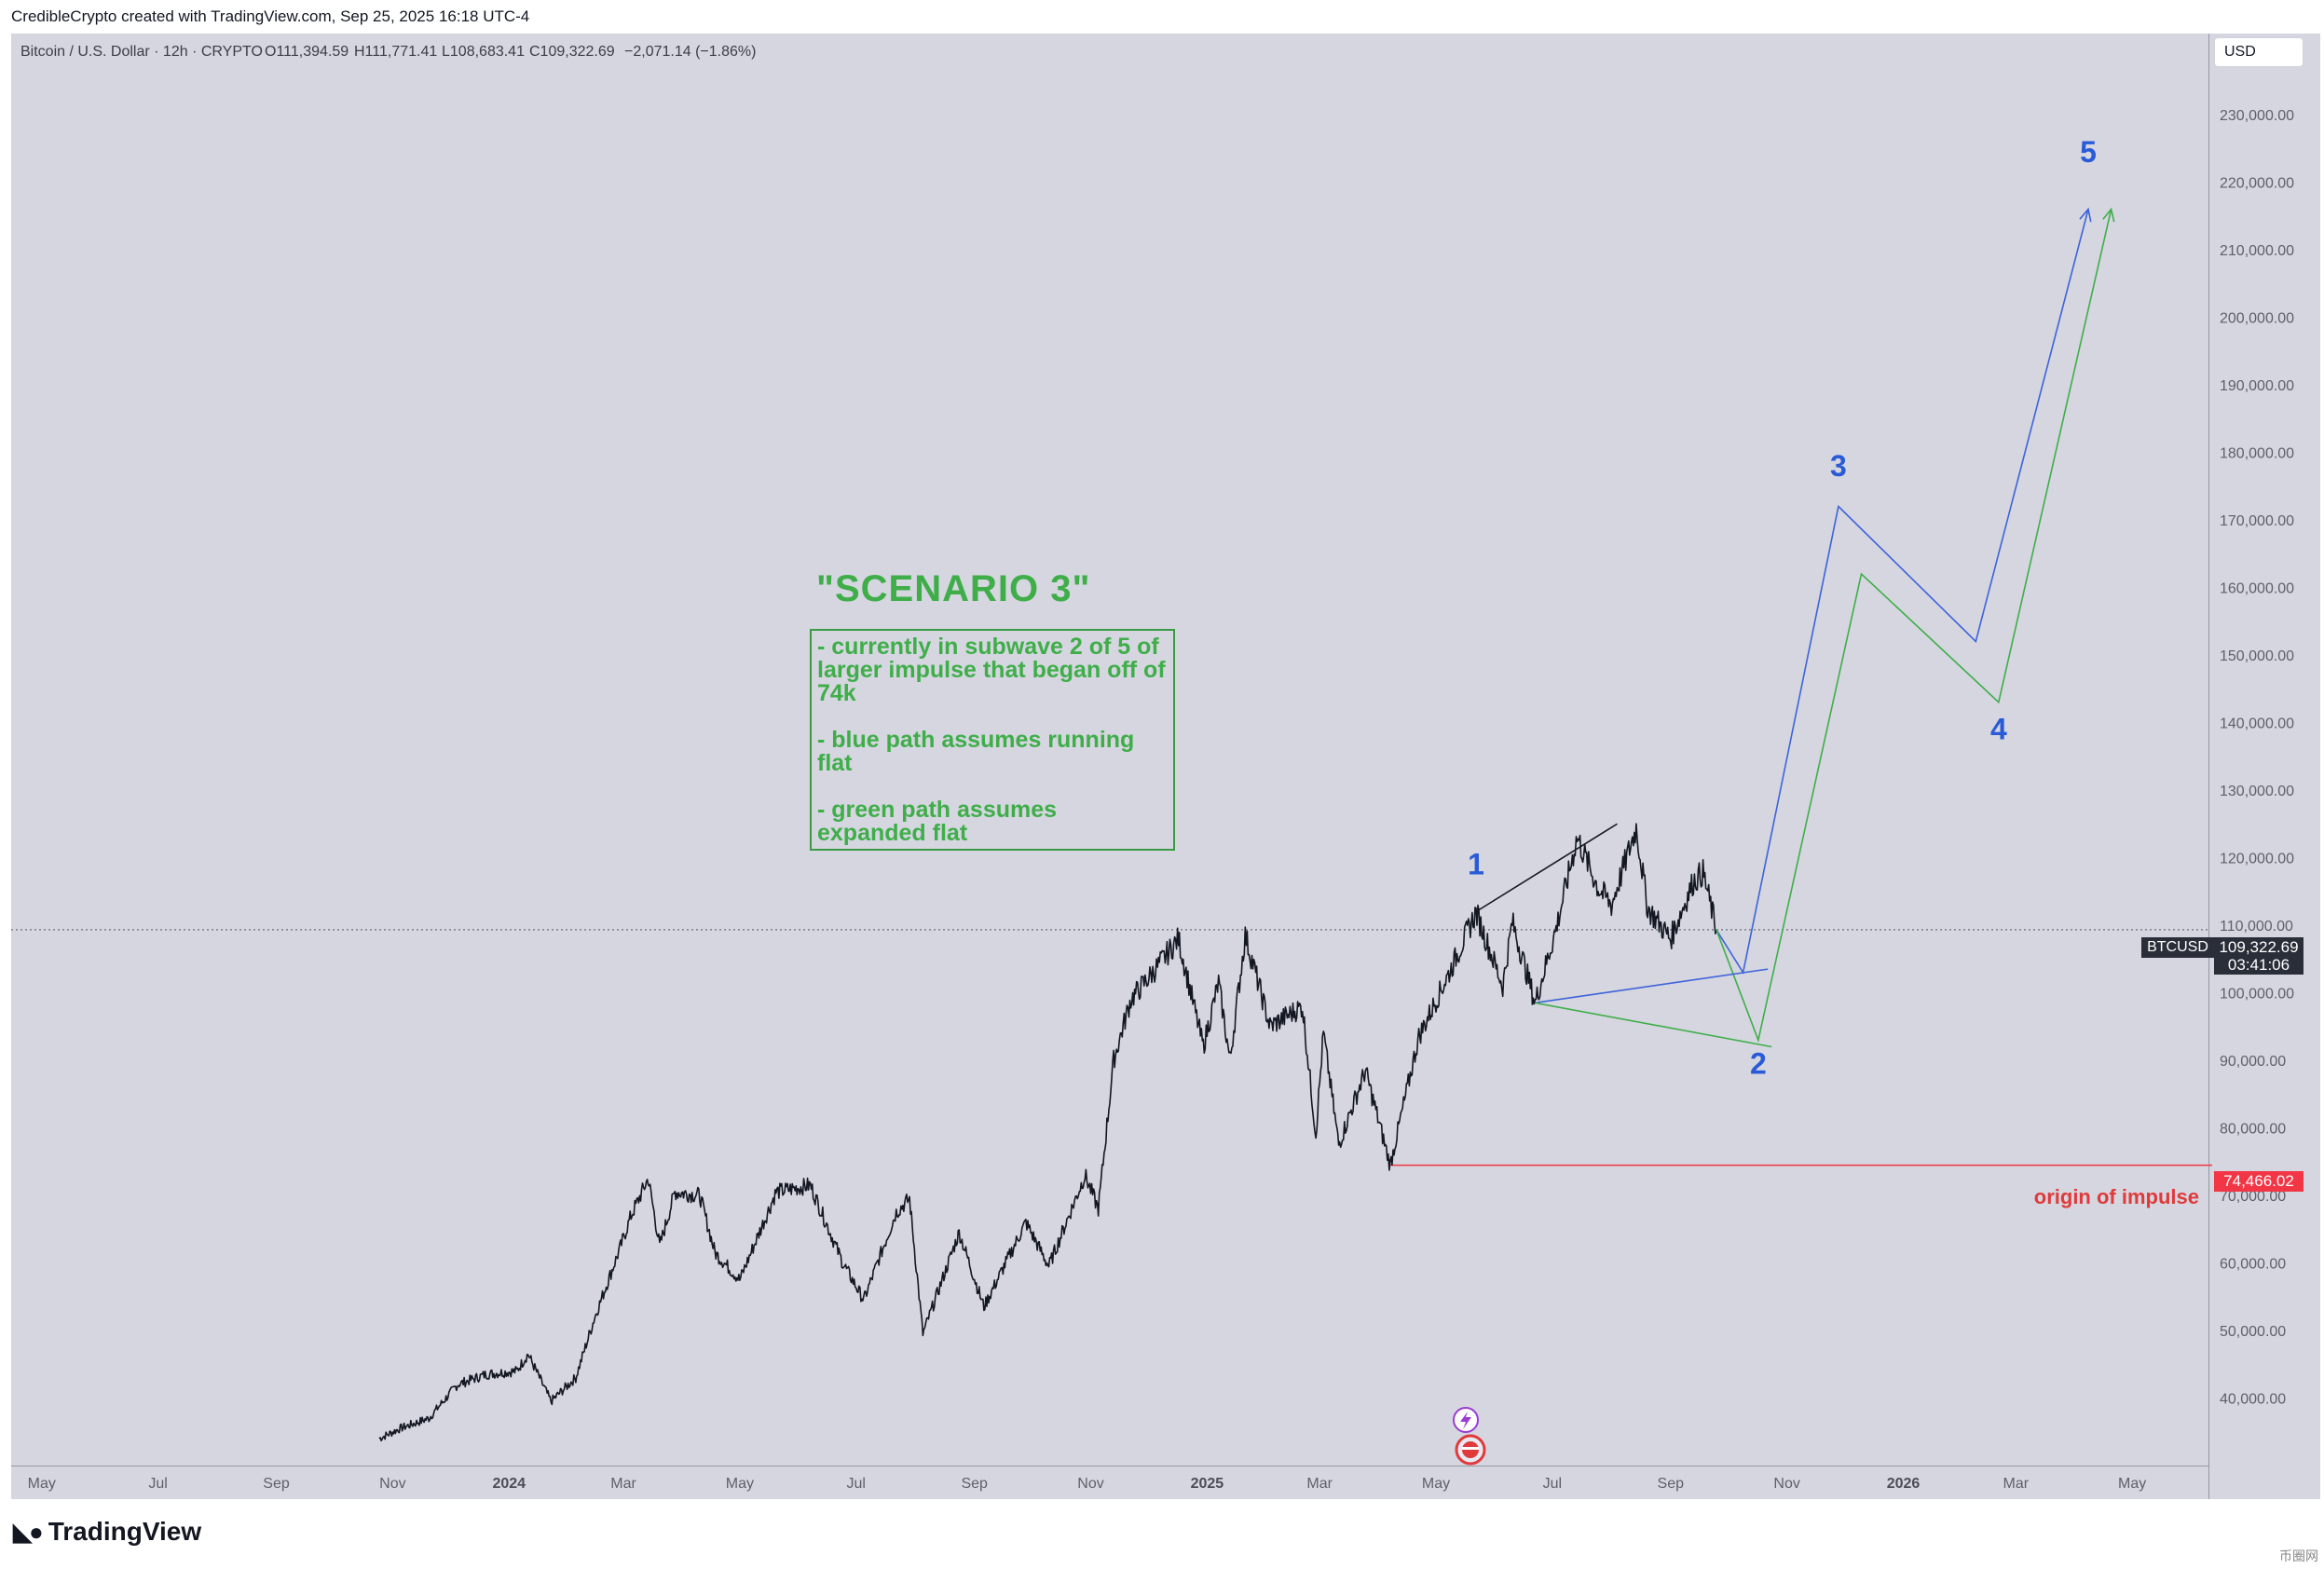 Image resolution: width=2324 pixels, height=1569 pixels. Describe the element at coordinates (1546, 868) in the screenshot. I see `triangle-upper-line` at that location.